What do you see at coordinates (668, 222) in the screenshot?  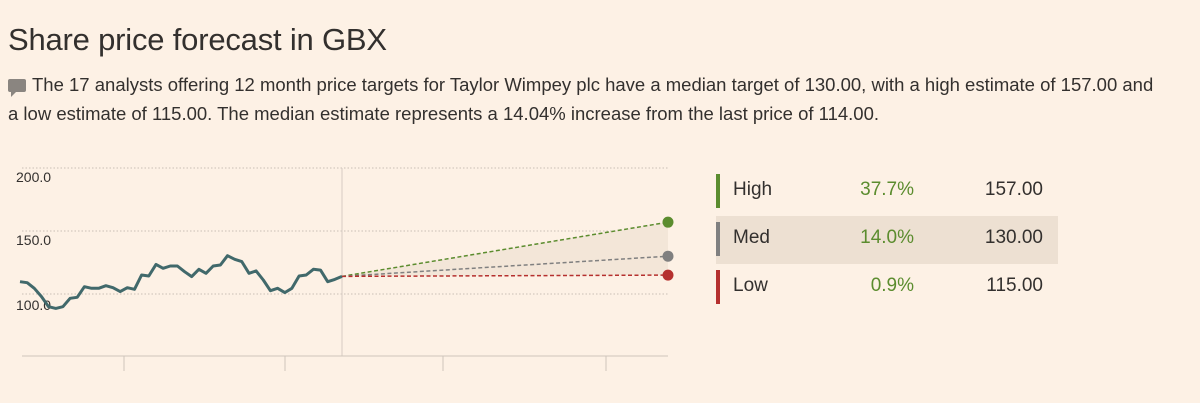 I see `high-target-dot` at bounding box center [668, 222].